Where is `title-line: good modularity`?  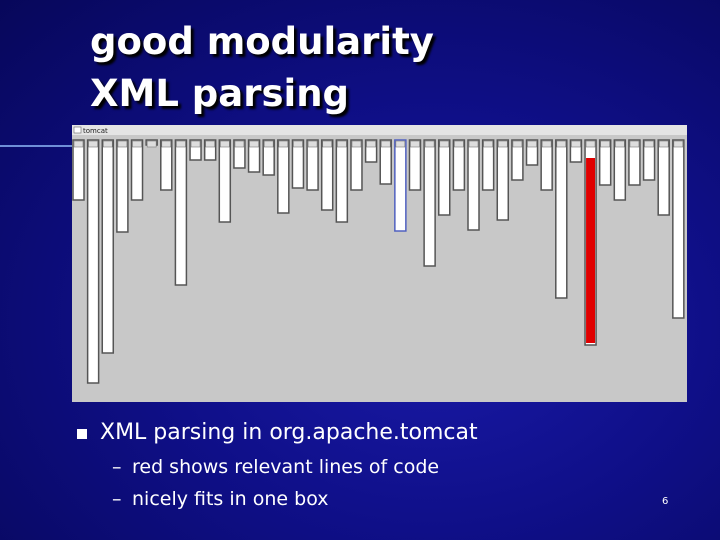
title-line: good modularity is located at coordinates (262, 41).